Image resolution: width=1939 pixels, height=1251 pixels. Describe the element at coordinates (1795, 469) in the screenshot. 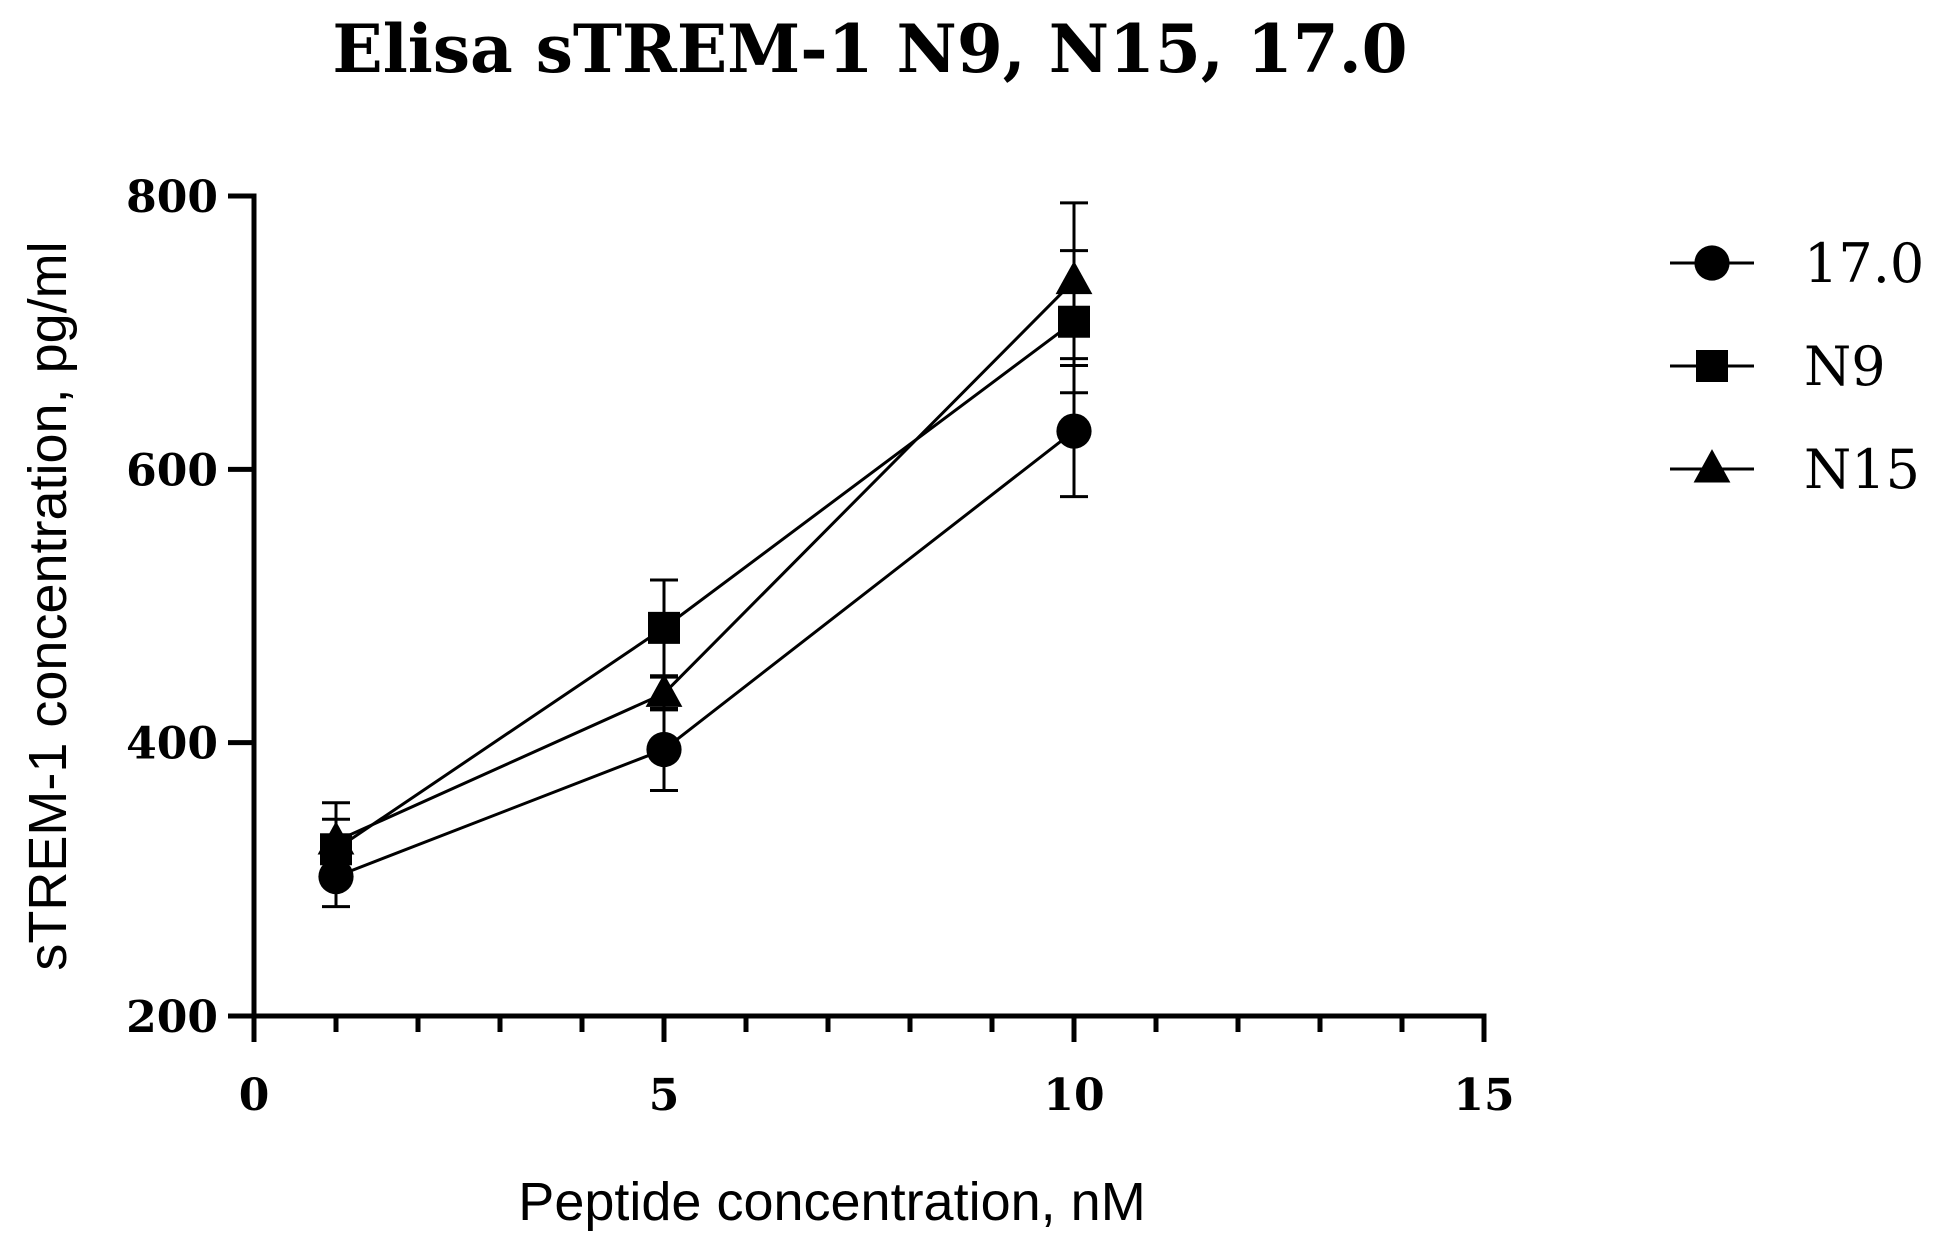

I see `legend-item: N15` at that location.